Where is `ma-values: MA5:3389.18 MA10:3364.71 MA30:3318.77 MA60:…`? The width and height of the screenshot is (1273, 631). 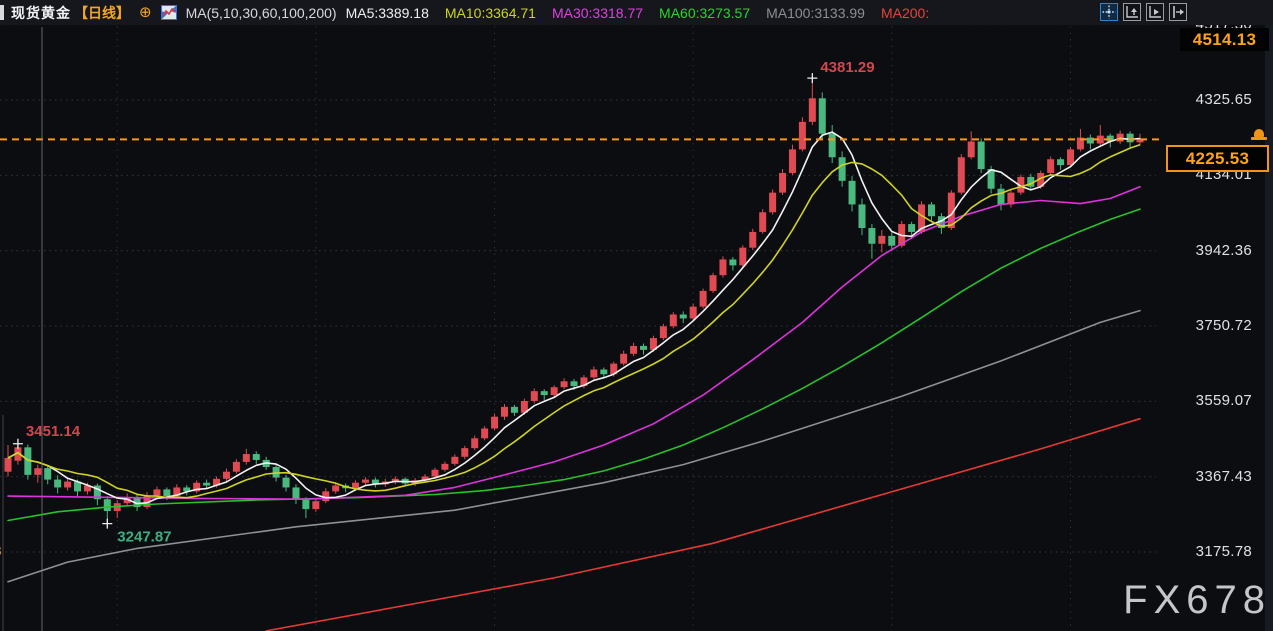
ma-values: MA5:3389.18 MA10:3364.71 MA30:3318.77 MA60:… is located at coordinates (638, 13).